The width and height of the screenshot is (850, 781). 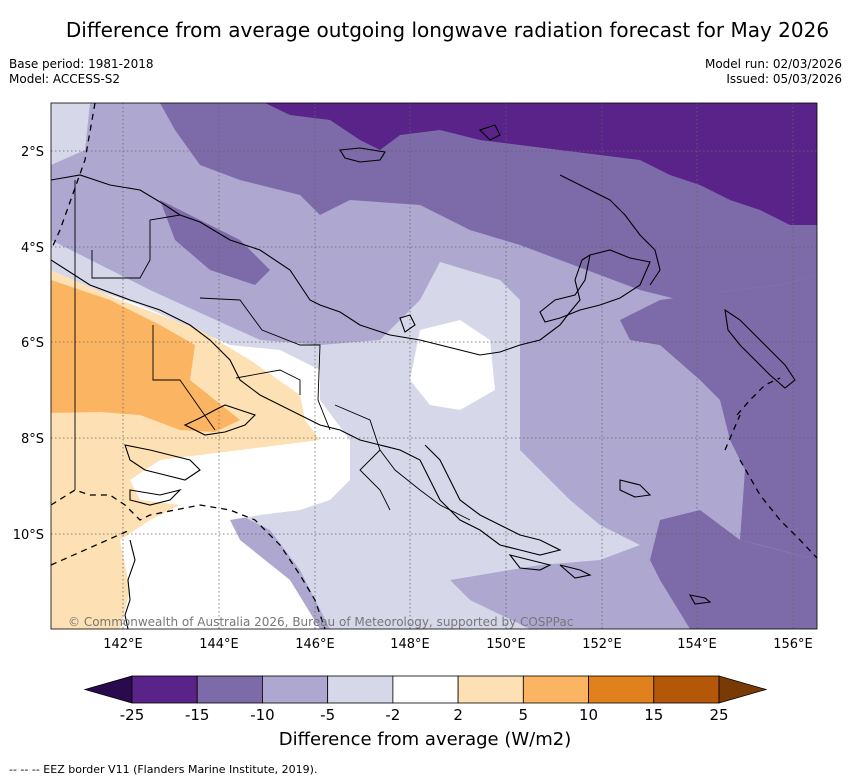 I want to click on colorbar-tick-label: -5, so click(x=327, y=715).